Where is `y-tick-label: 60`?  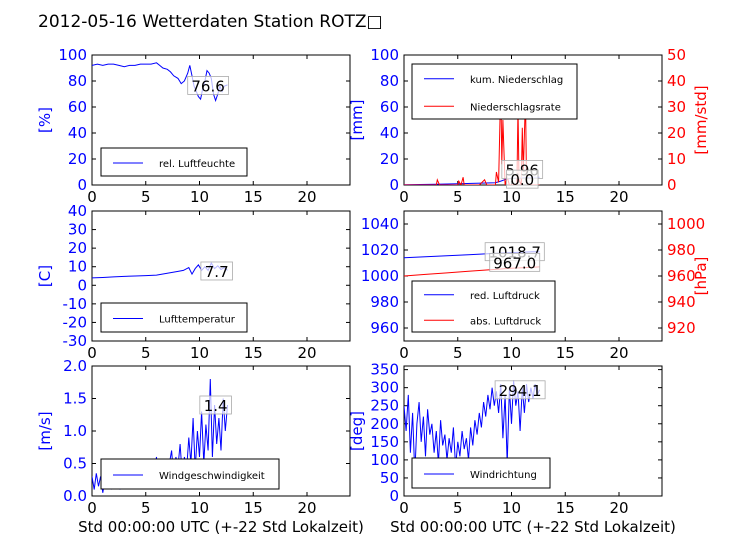 y-tick-label: 60 is located at coordinates (77, 107).